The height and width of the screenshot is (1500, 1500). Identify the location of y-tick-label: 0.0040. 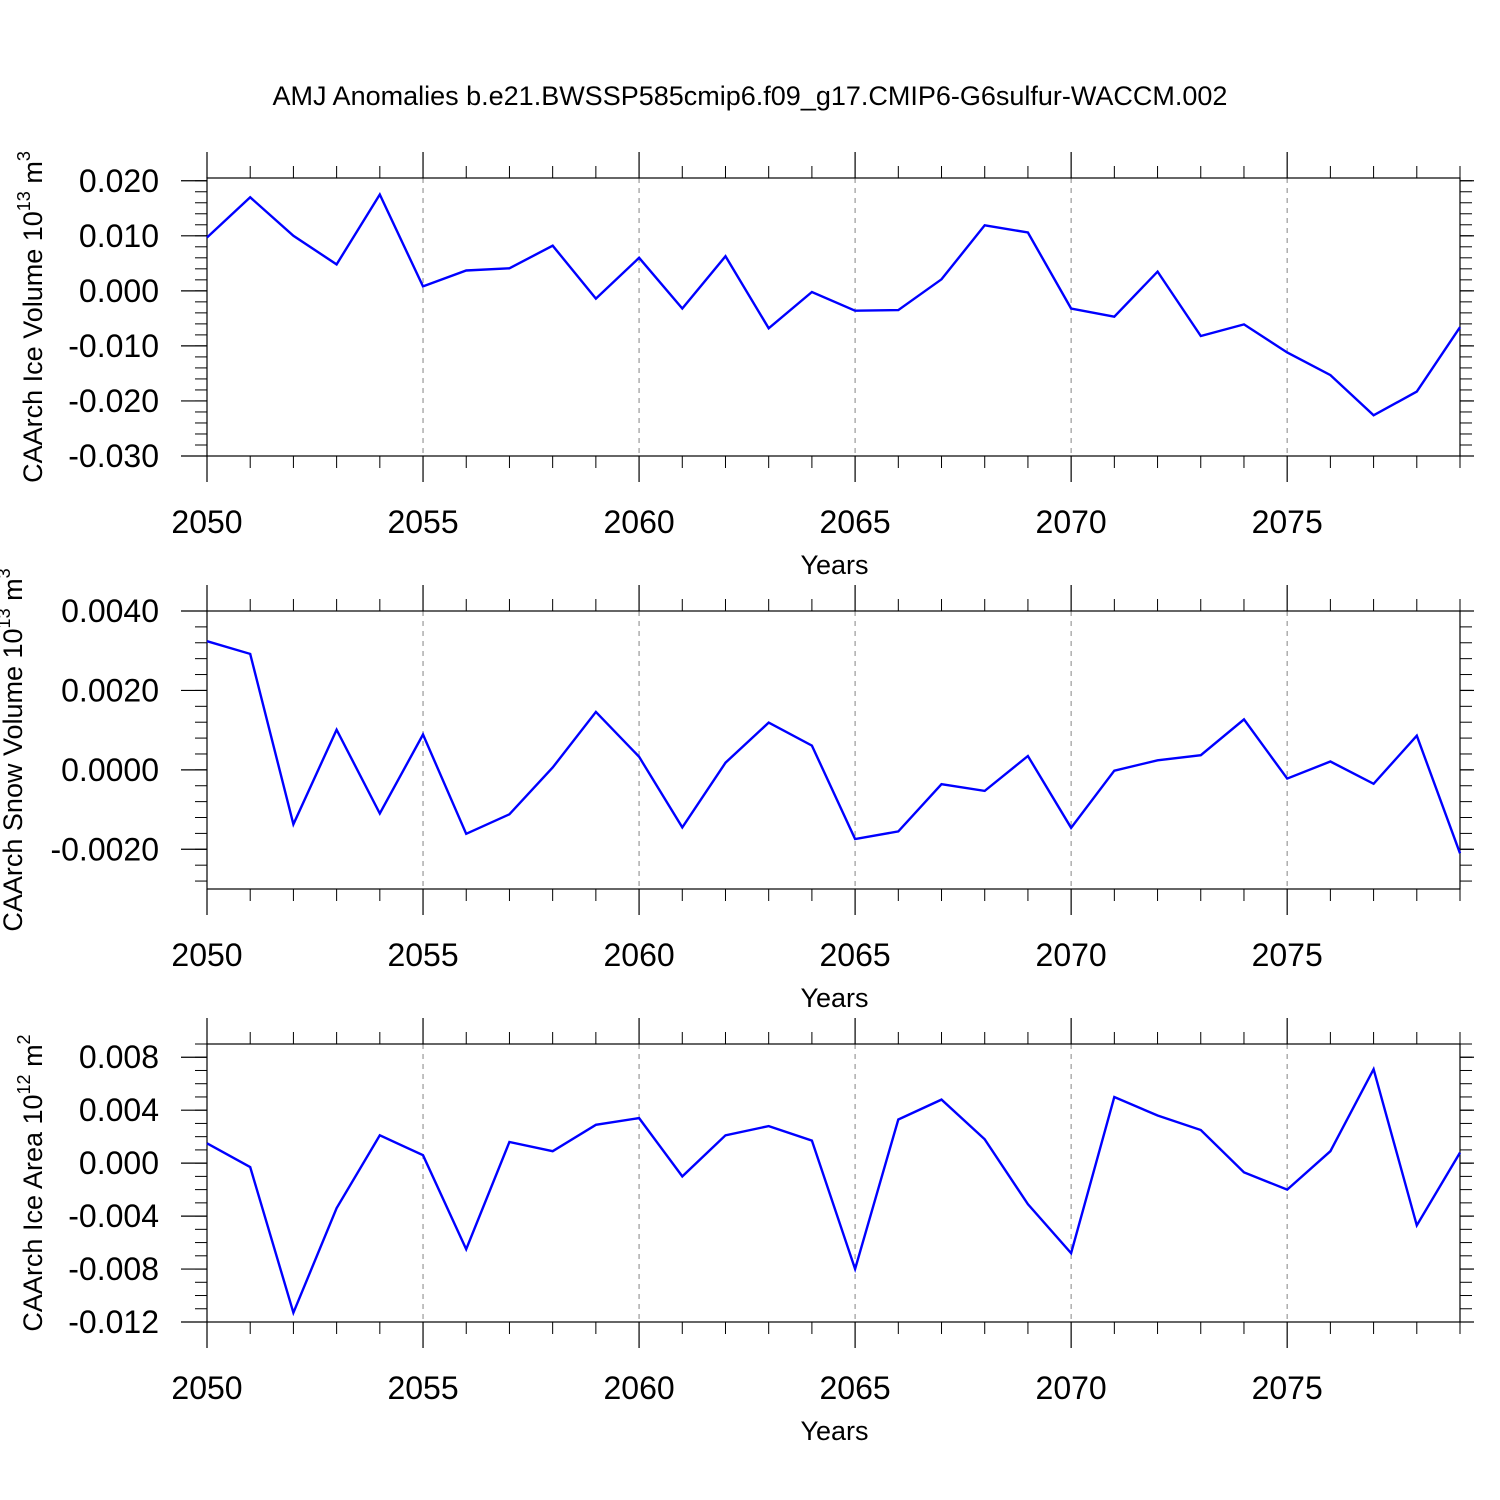
(110, 611).